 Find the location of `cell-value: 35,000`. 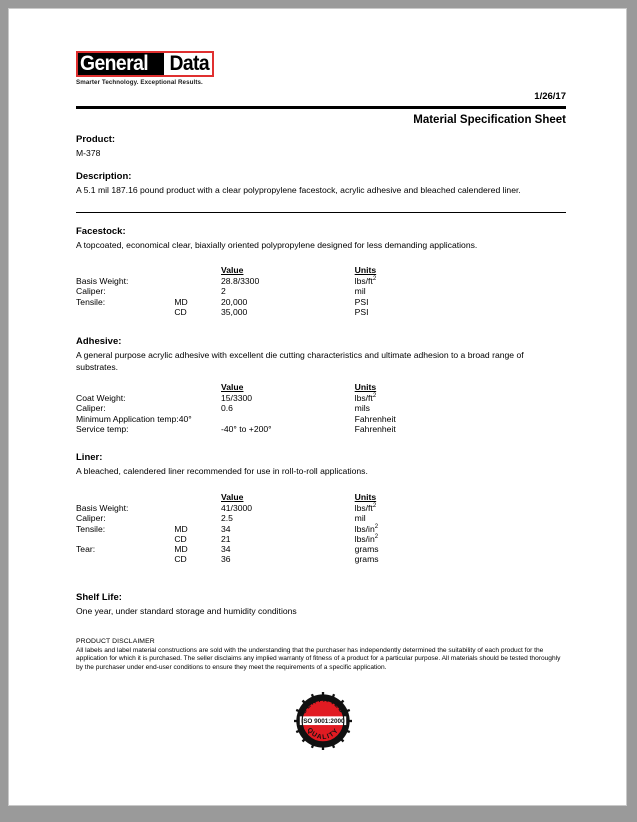

cell-value: 35,000 is located at coordinates (234, 311).